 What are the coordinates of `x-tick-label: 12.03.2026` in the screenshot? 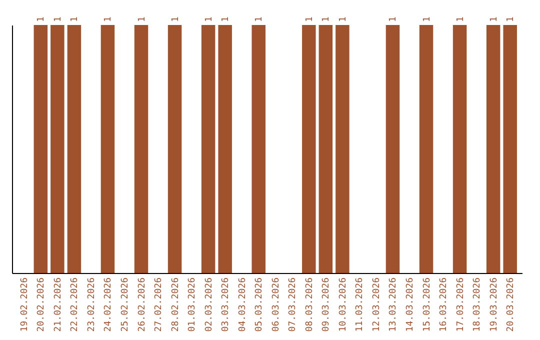 It's located at (377, 305).